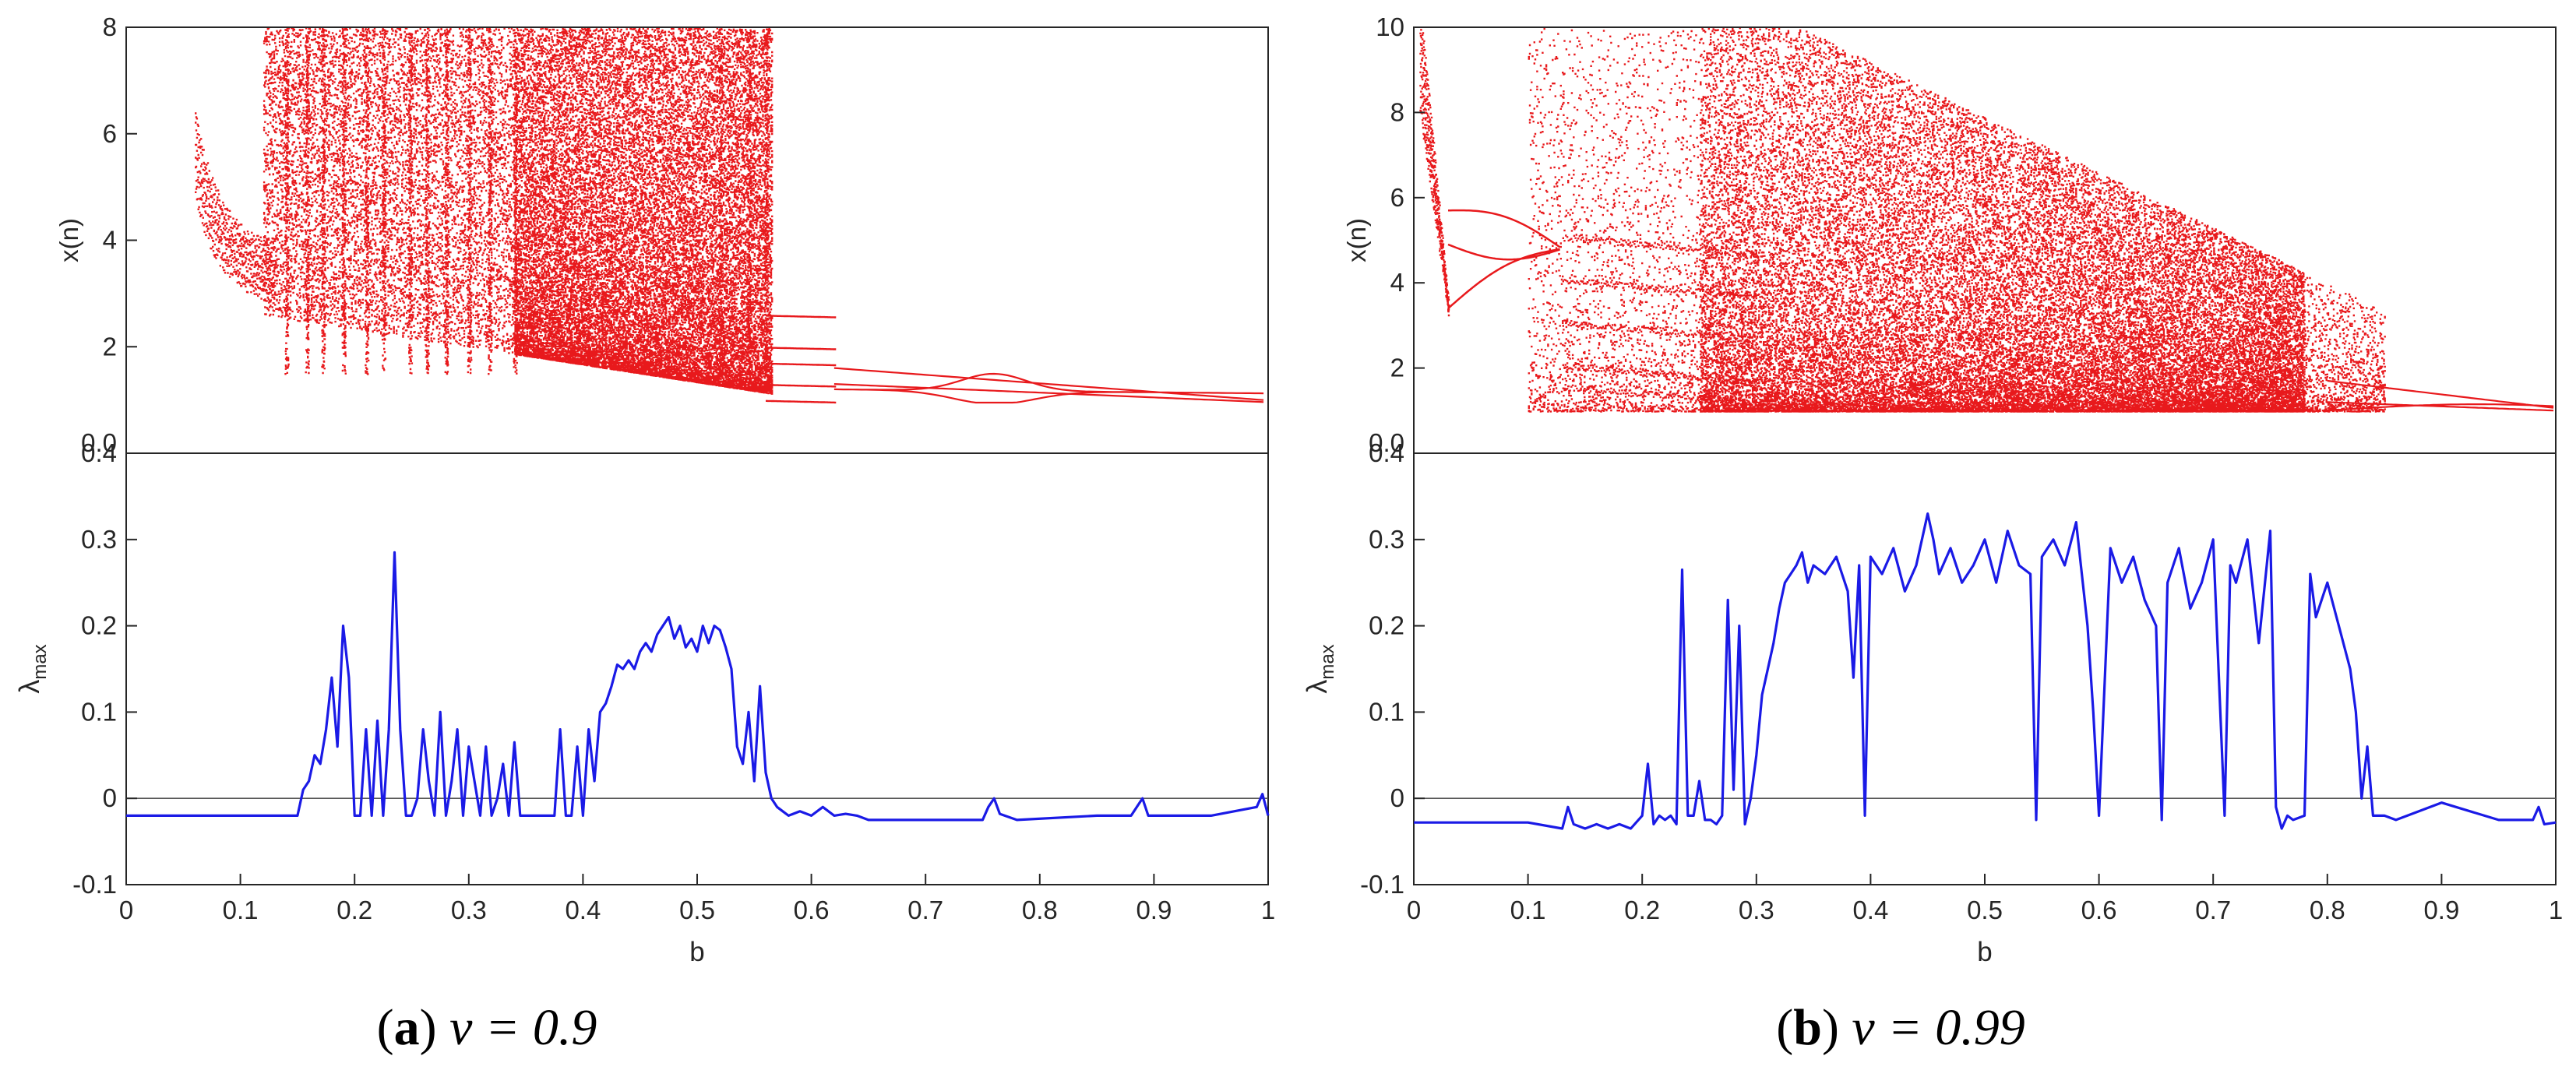  Describe the element at coordinates (1048, 385) in the screenshot. I see `bifurcation-tail` at that location.